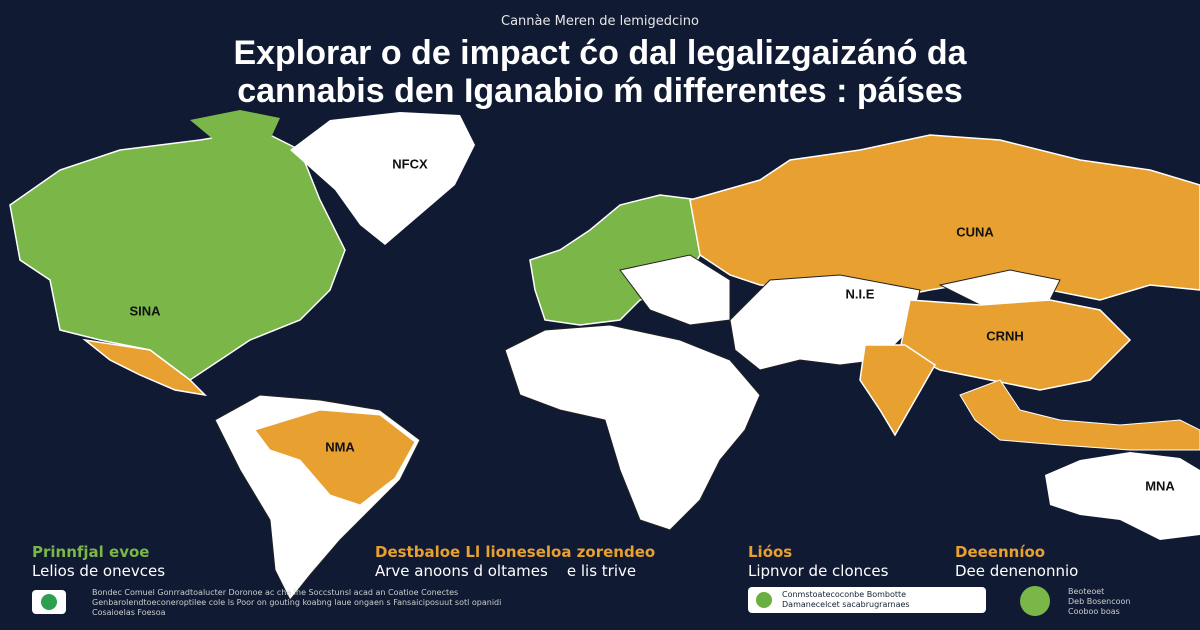 The width and height of the screenshot is (1200, 630). What do you see at coordinates (600, 21) in the screenshot?
I see `kicker: Cannàe Meren de lemigedcino` at bounding box center [600, 21].